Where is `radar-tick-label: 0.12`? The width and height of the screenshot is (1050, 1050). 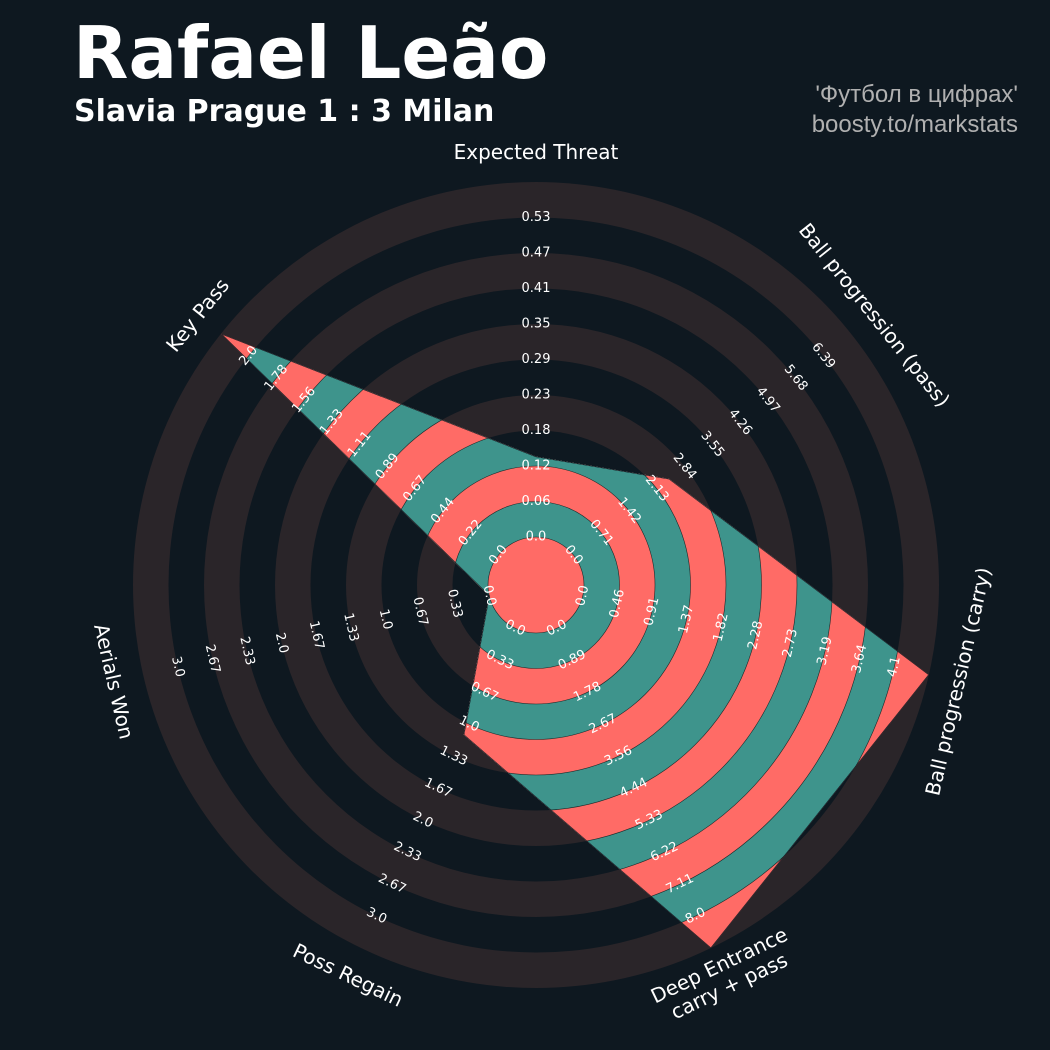
radar-tick-label: 0.12 is located at coordinates (536, 466).